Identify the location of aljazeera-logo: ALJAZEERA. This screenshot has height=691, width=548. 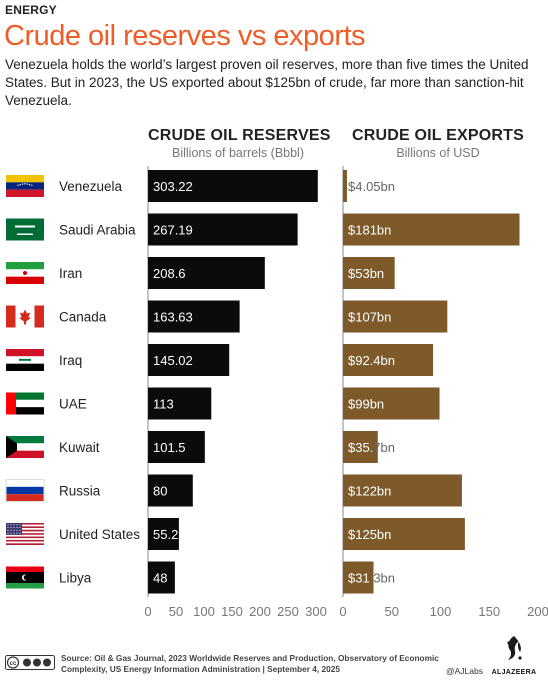
(514, 656).